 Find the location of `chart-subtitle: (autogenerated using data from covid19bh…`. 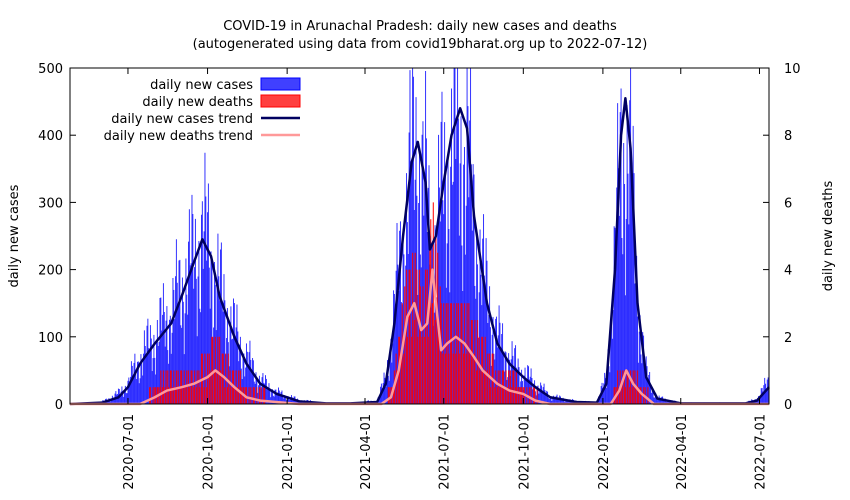

chart-subtitle: (autogenerated using data from covid19bh… is located at coordinates (420, 44).